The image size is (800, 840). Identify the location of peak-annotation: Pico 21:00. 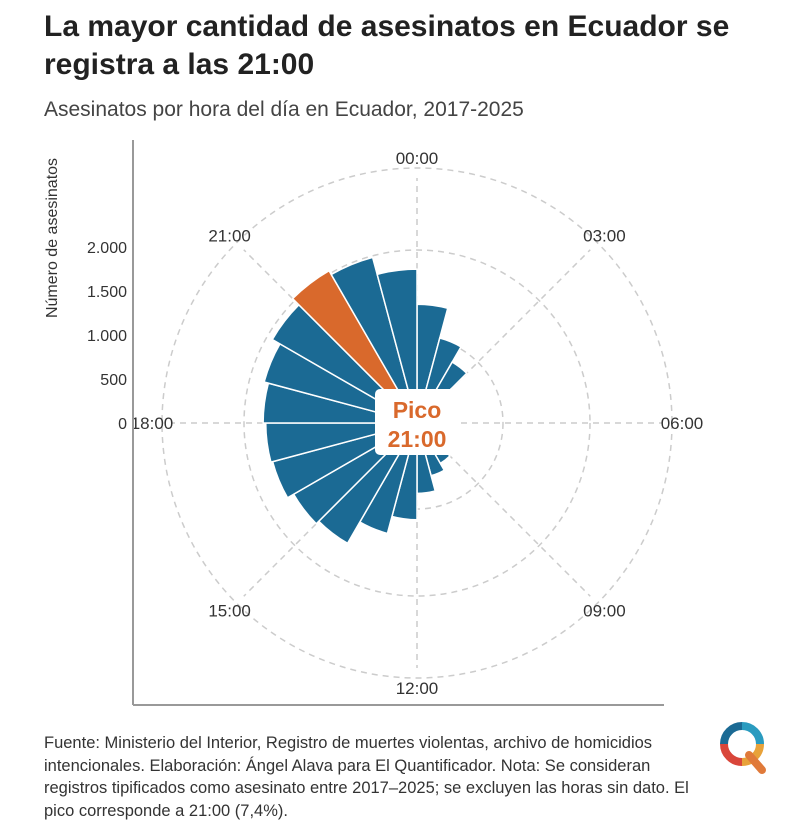
(417, 422).